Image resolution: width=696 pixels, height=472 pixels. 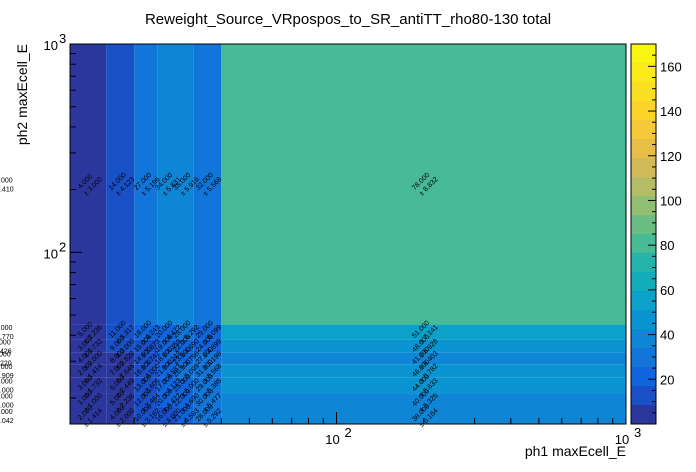 I want to click on cell-value-label: 154.000, so click(x=6, y=180).